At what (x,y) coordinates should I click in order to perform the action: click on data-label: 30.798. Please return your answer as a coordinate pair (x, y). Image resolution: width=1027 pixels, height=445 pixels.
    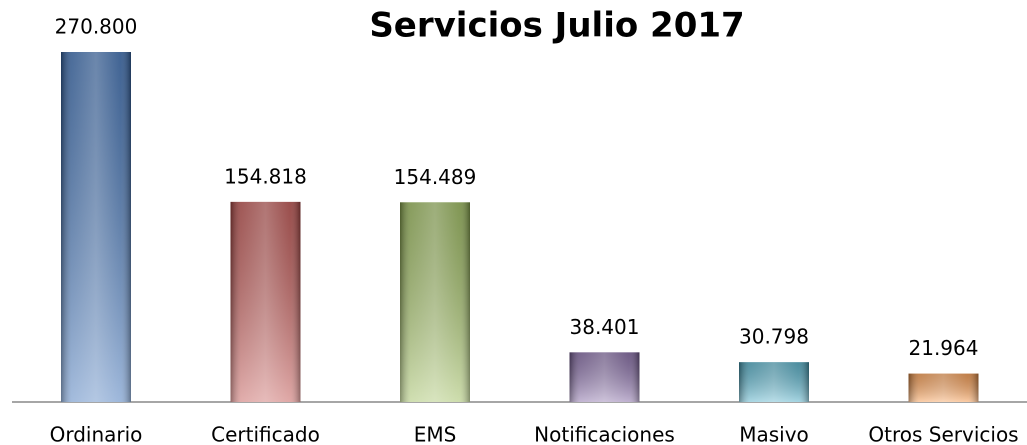
    Looking at the image, I should click on (774, 337).